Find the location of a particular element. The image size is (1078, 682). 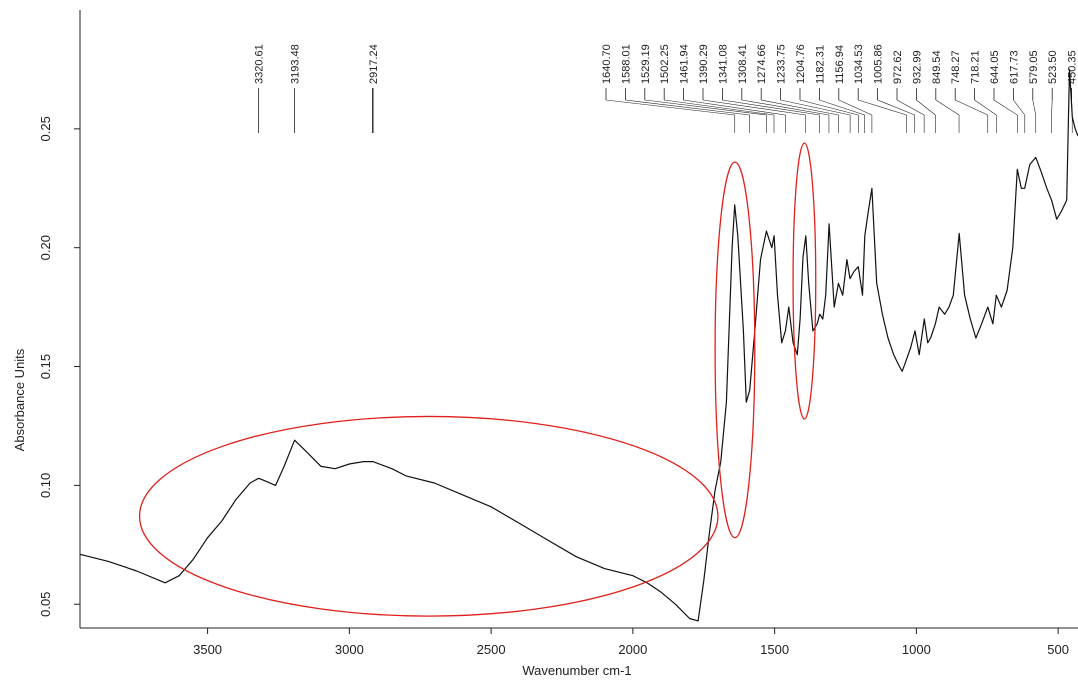

peak-label: 1182.31 is located at coordinates (820, 64).